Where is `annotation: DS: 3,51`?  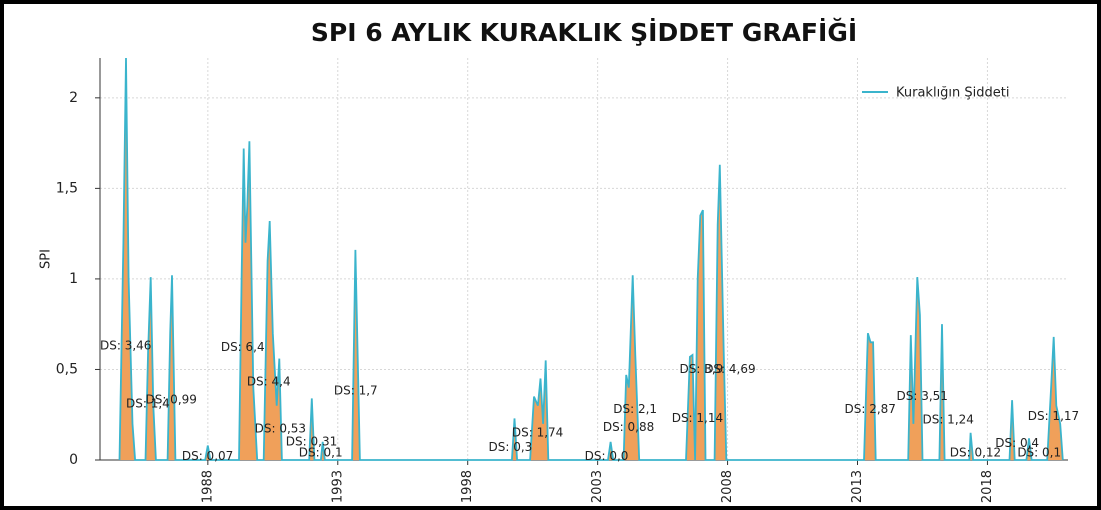 annotation: DS: 3,51 is located at coordinates (921, 396).